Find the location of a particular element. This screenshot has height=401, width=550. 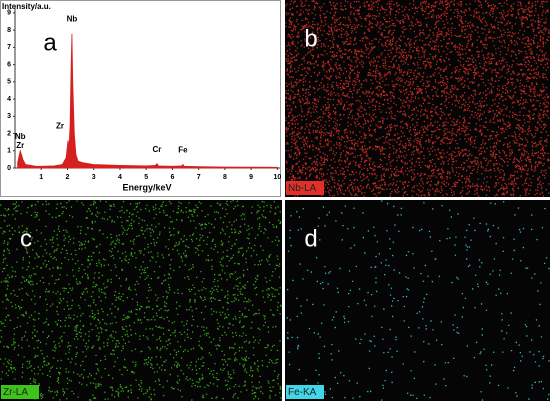

y-tick-label: 6 is located at coordinates (9, 64).